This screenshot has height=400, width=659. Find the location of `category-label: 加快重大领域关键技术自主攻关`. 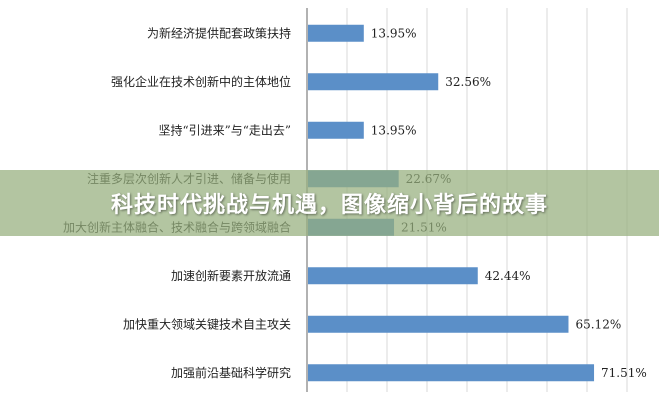

category-label: 加快重大领域关键技术自主攻关 is located at coordinates (207, 324).